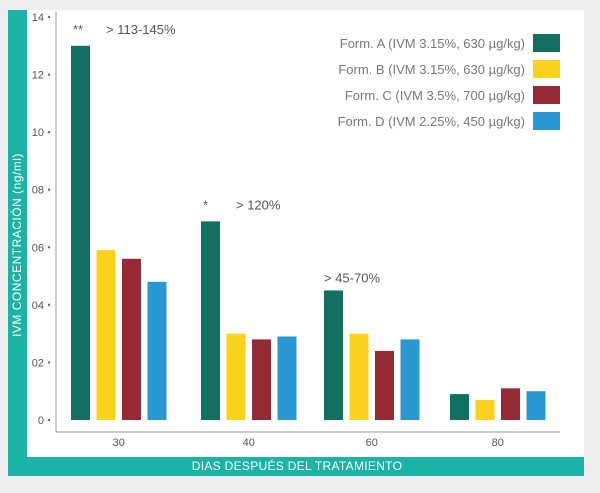  What do you see at coordinates (38, 191) in the screenshot?
I see `y-tick-label: 08` at bounding box center [38, 191].